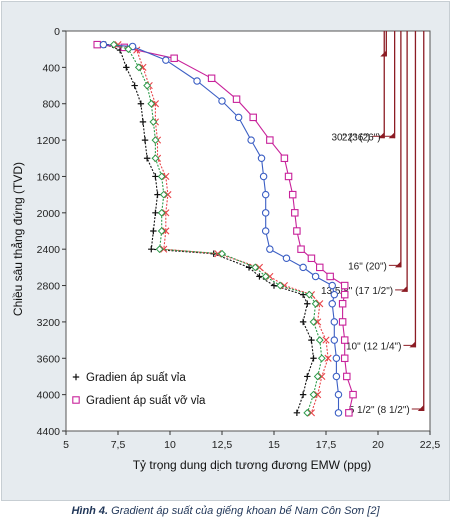 The width and height of the screenshot is (451, 525). What do you see at coordinates (361, 137) in the screenshot?
I see `casing-label: 22" (26")` at bounding box center [361, 137].